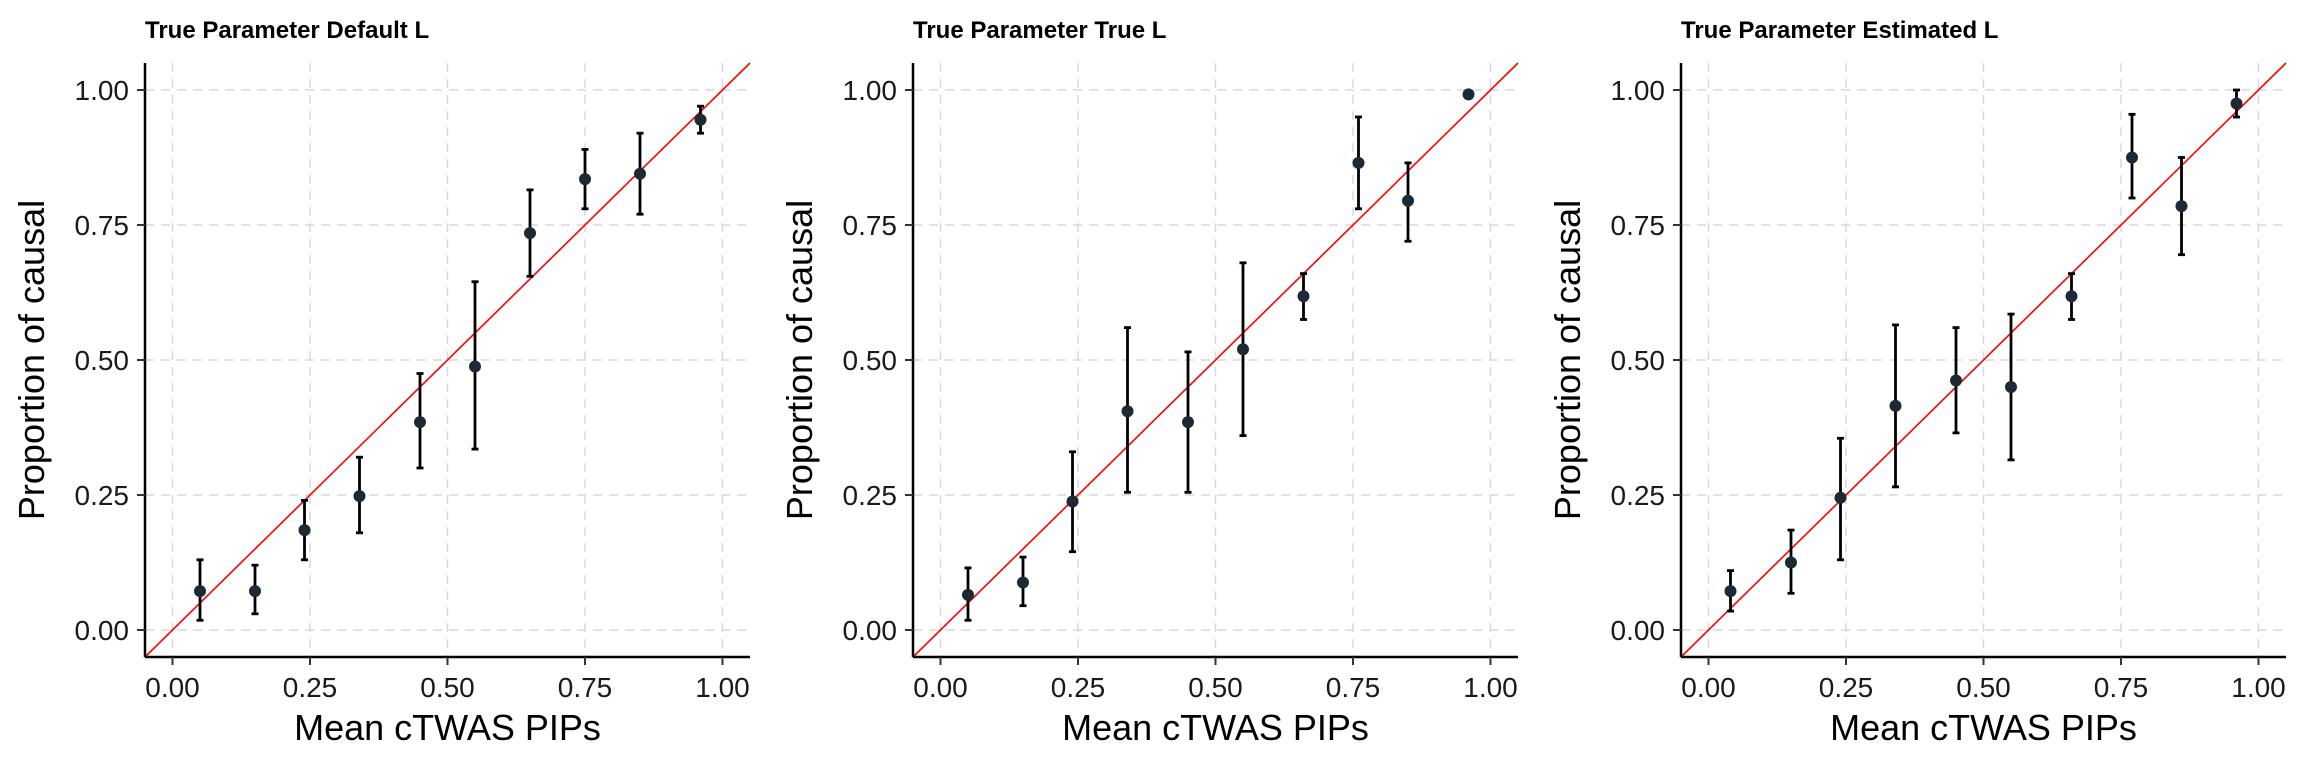  Describe the element at coordinates (1839, 30) in the screenshot. I see `panel-title: True Parameter Estimated L` at that location.